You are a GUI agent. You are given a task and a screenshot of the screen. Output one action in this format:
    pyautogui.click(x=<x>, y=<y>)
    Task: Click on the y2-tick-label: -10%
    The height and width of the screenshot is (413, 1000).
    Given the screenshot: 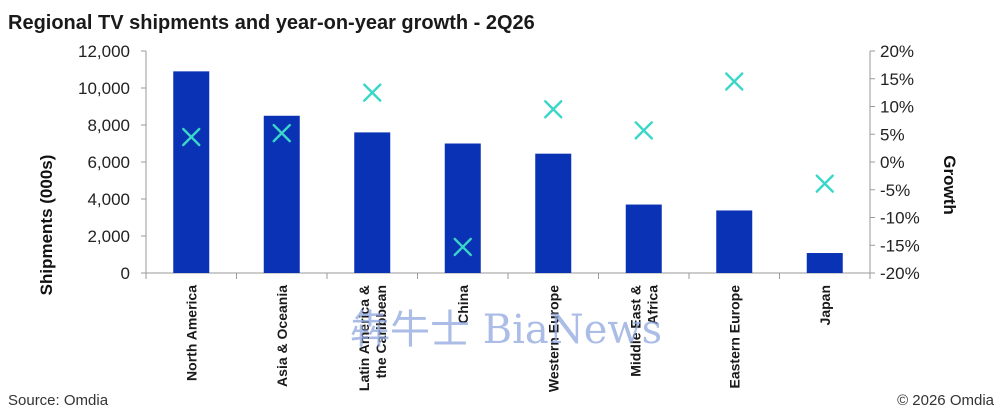 What is the action you would take?
    pyautogui.click(x=900, y=218)
    